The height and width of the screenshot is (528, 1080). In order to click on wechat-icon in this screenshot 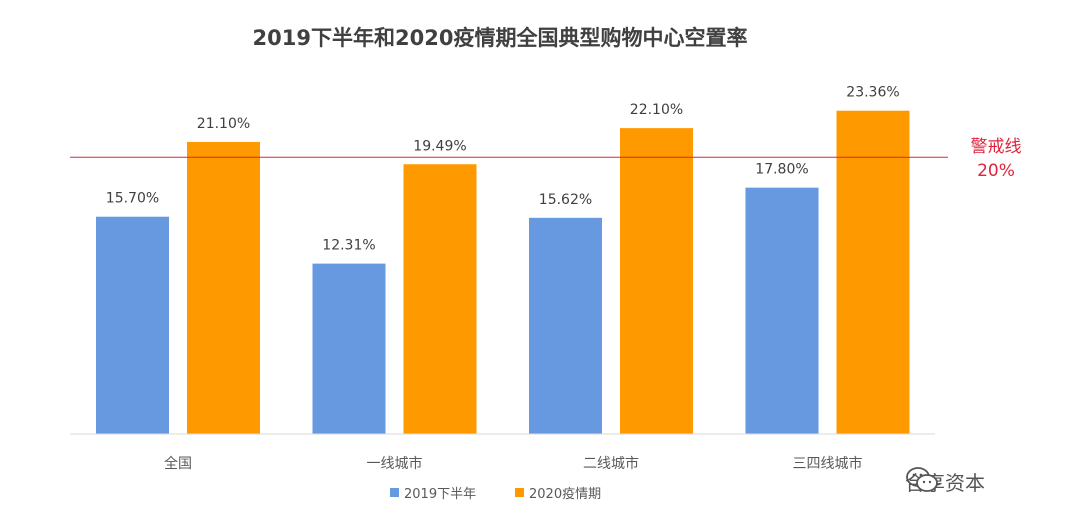, I will do `click(922, 479)`.